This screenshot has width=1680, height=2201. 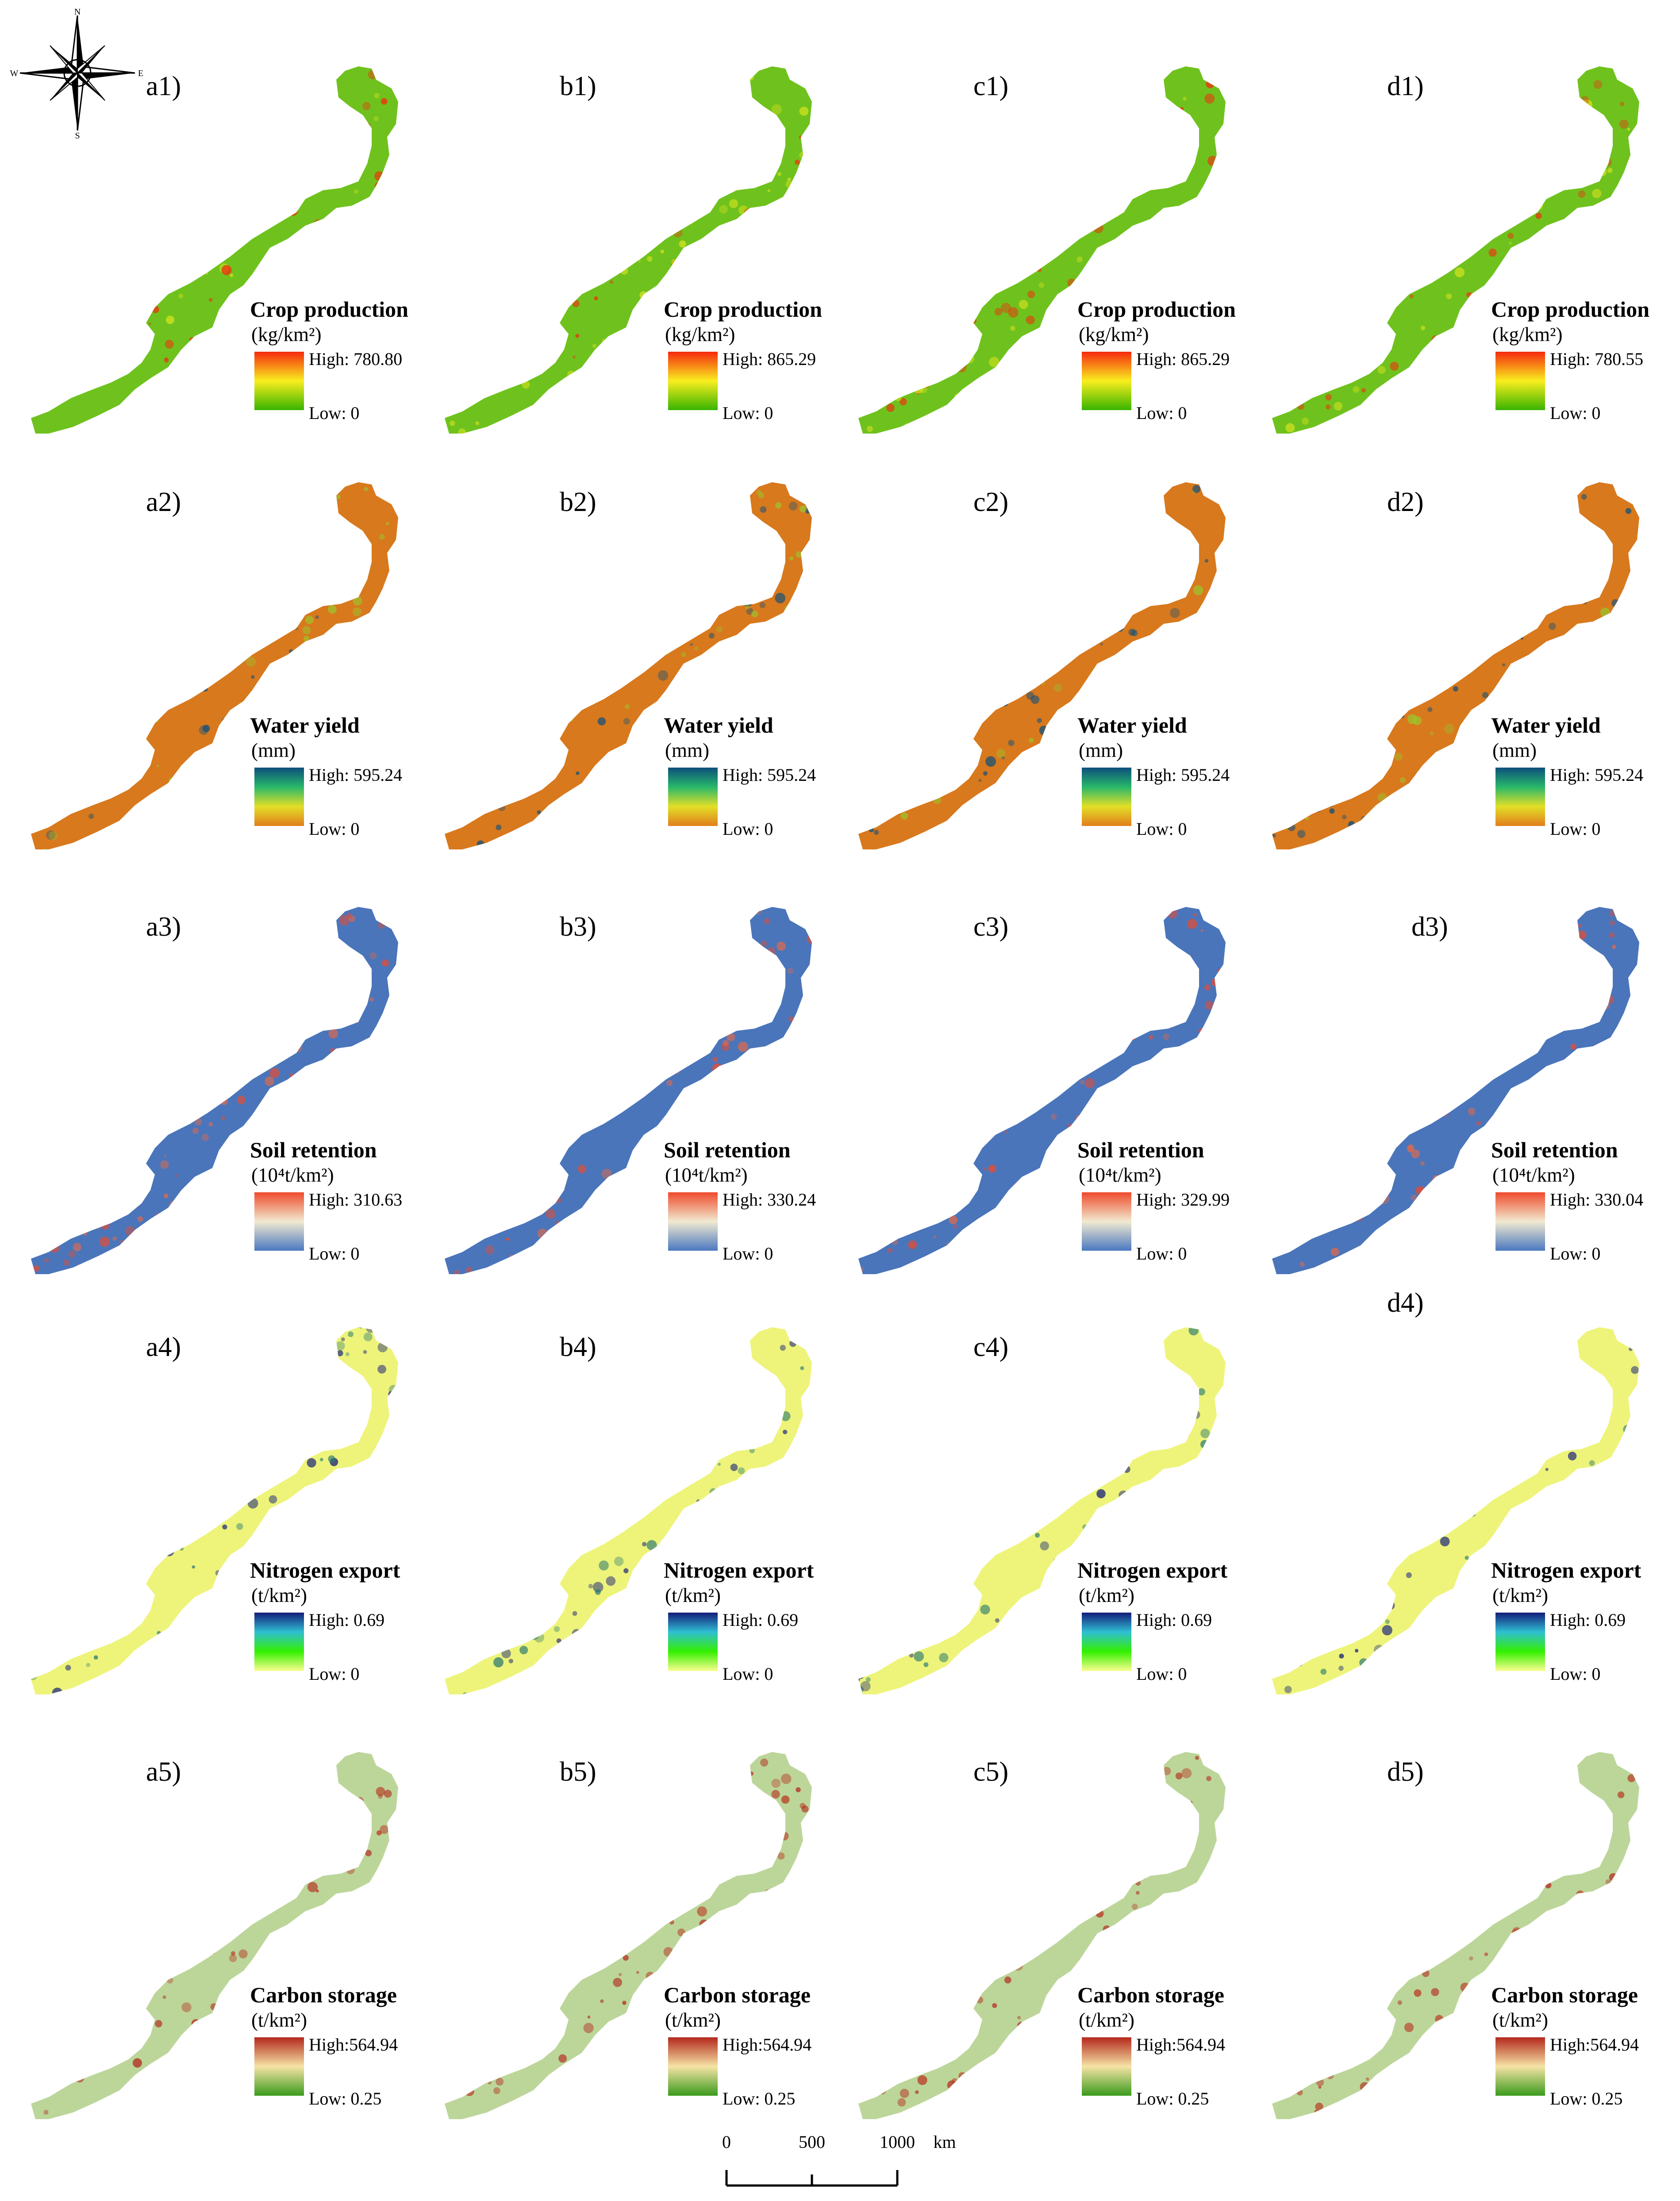 I want to click on panel-label: d2), so click(x=1405, y=502).